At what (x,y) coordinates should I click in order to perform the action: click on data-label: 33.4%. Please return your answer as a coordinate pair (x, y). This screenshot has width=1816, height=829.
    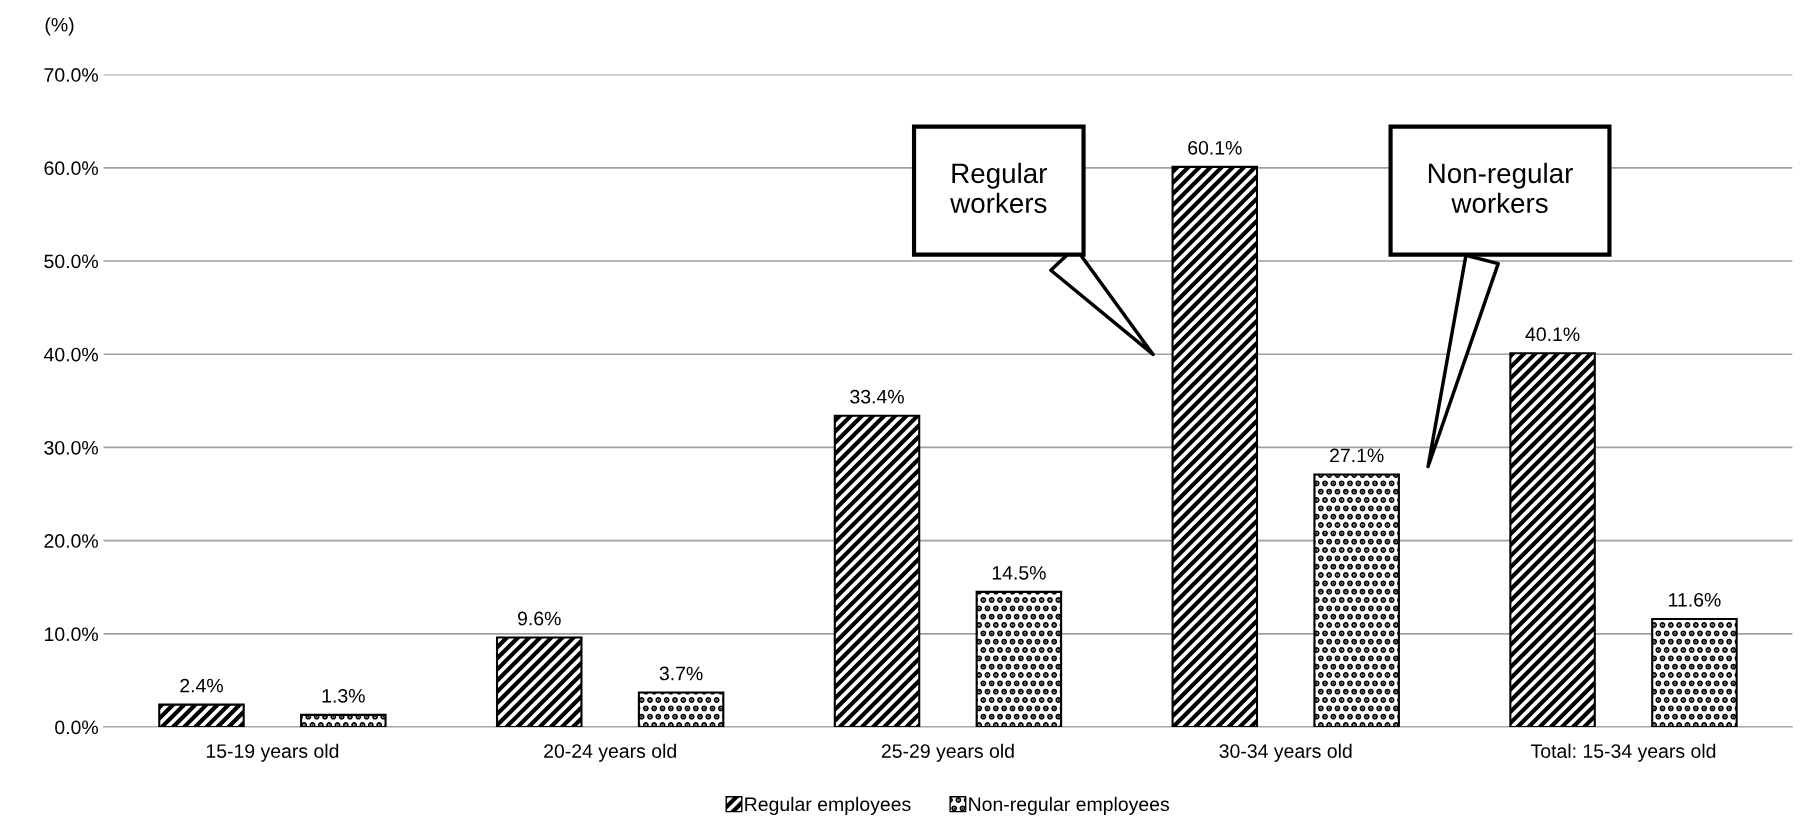
    Looking at the image, I should click on (877, 396).